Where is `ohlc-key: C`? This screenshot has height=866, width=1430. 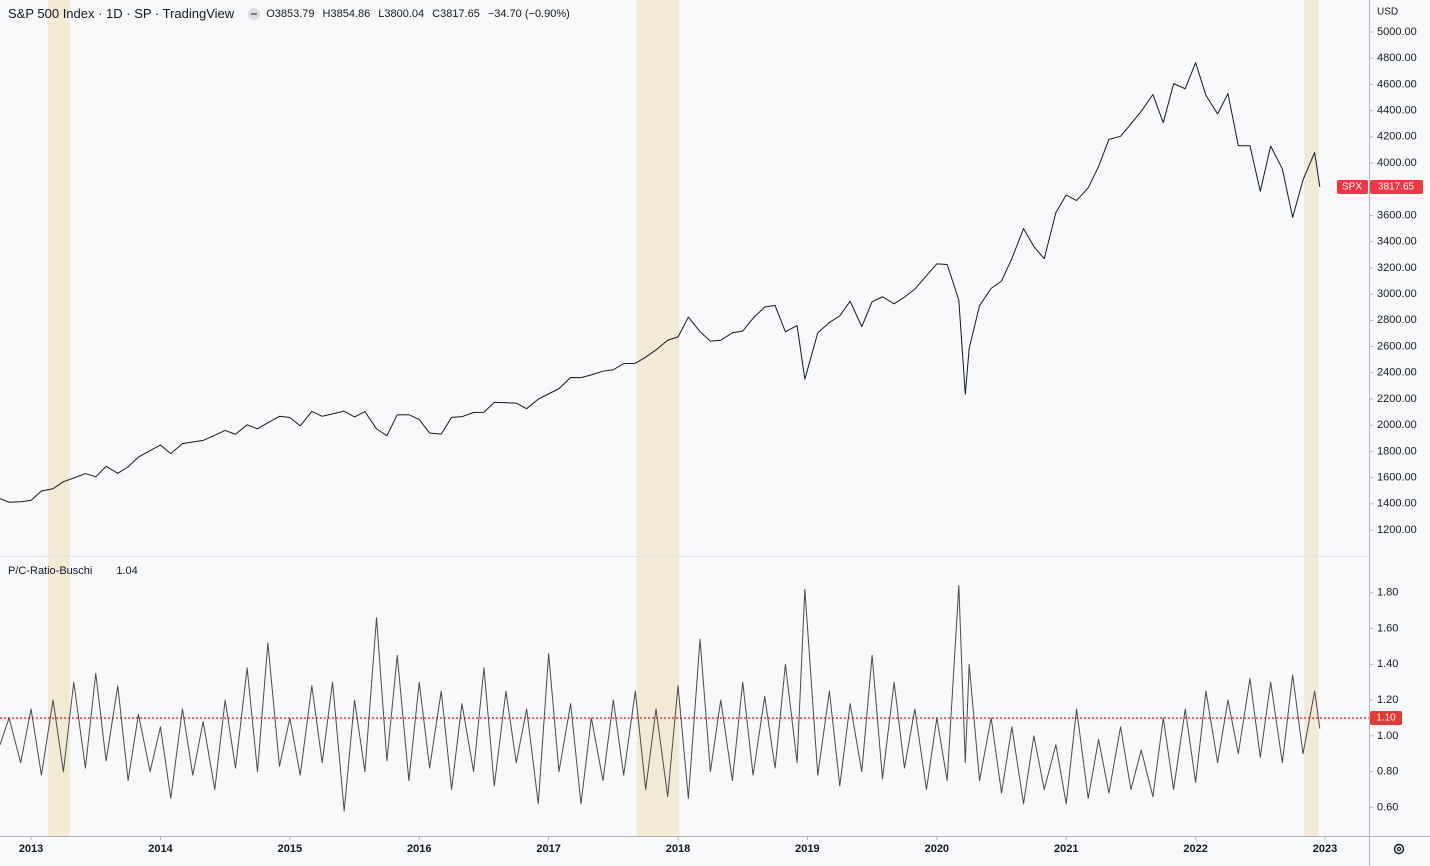
ohlc-key: C is located at coordinates (436, 13).